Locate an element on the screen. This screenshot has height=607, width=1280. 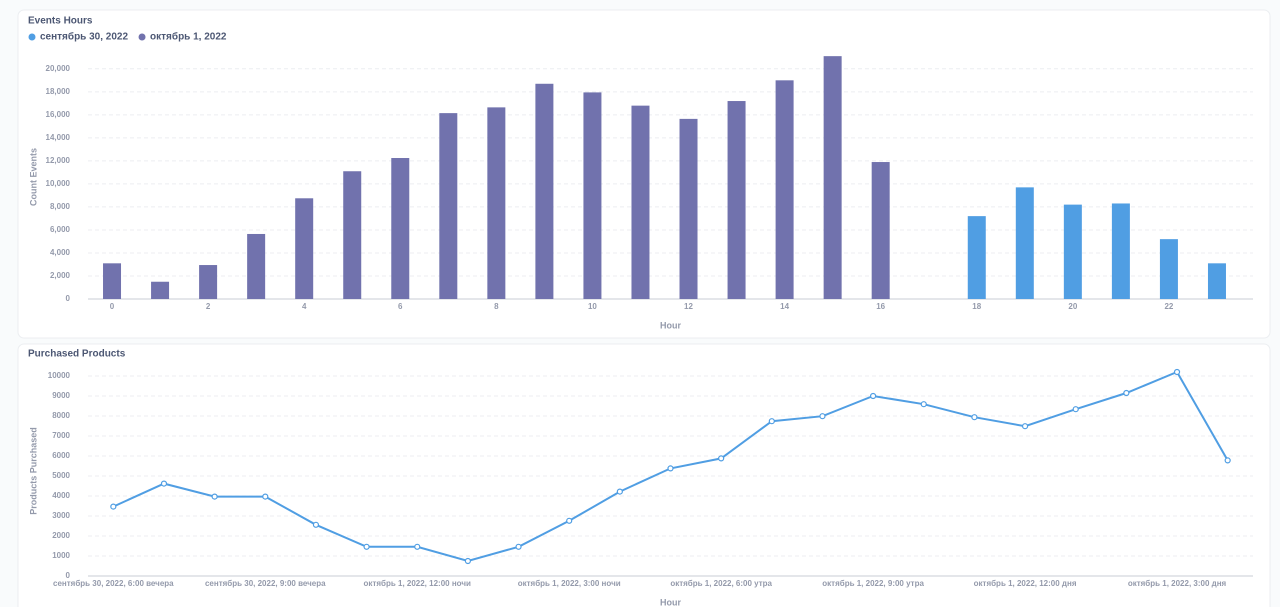
y-tick-label: 2000 is located at coordinates (61, 535).